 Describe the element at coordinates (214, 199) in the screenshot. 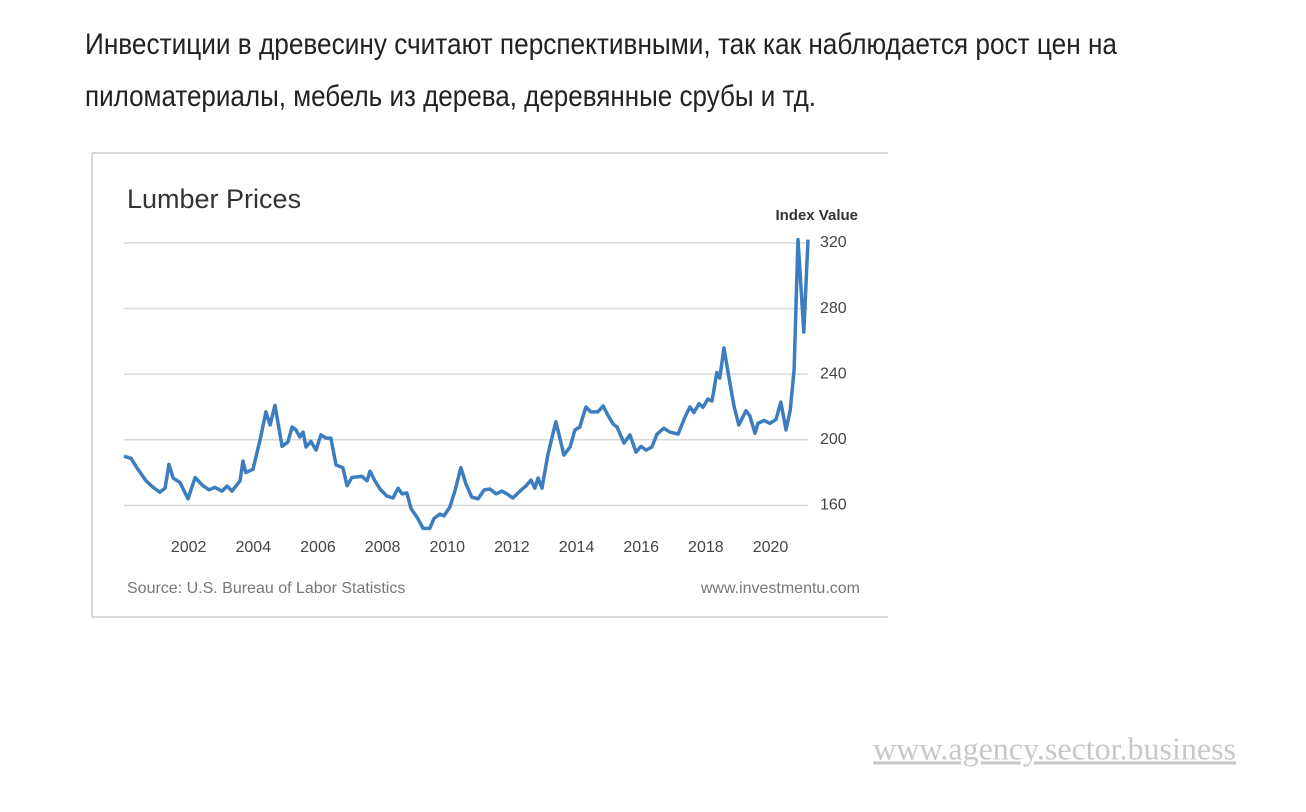

I see `chart-title: Lumber Prices` at that location.